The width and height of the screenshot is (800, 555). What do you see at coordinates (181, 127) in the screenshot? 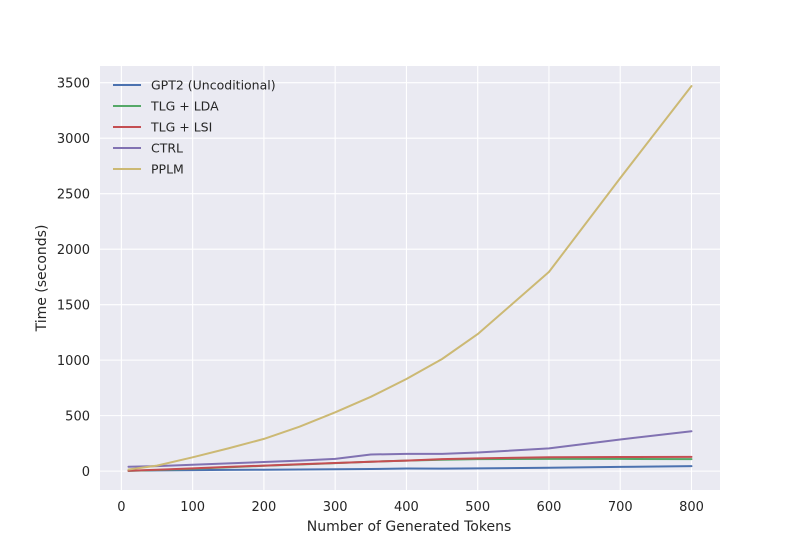
I see `legend-label: TLG + LSI` at bounding box center [181, 127].